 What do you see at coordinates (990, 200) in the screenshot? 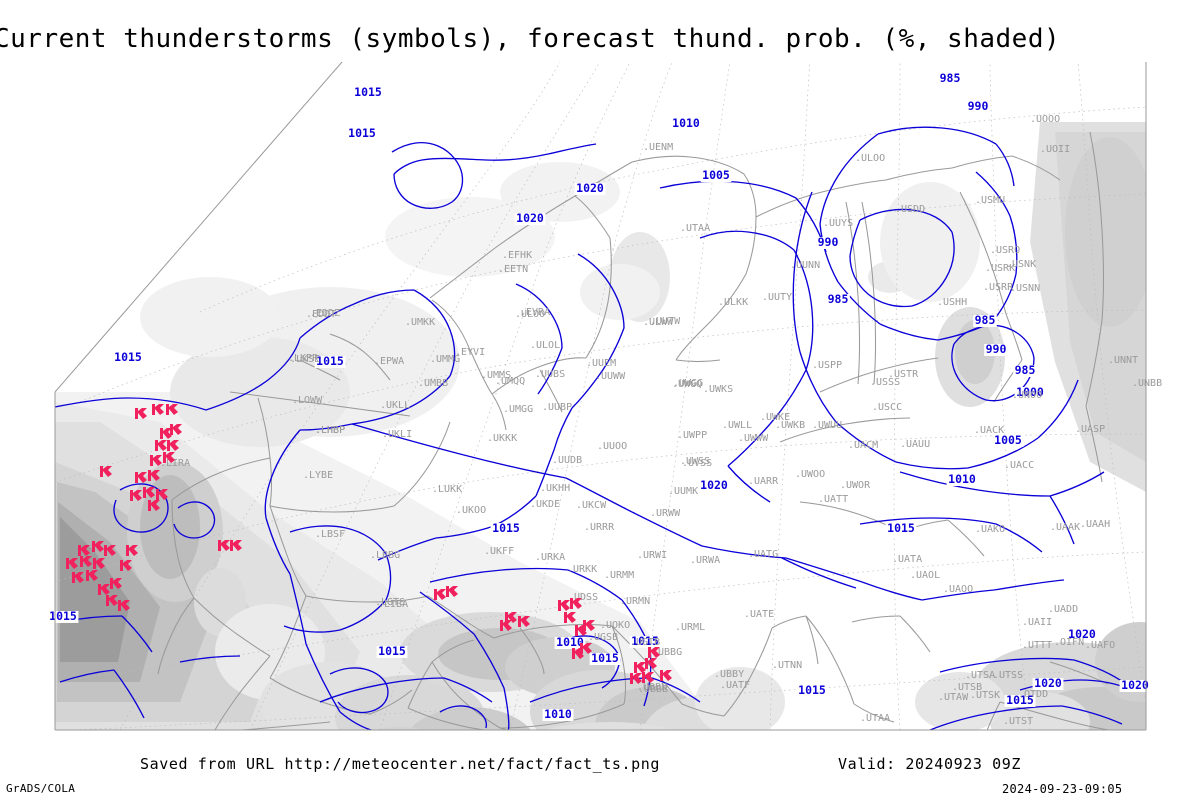
I see `station-label: .USMU` at bounding box center [990, 200].